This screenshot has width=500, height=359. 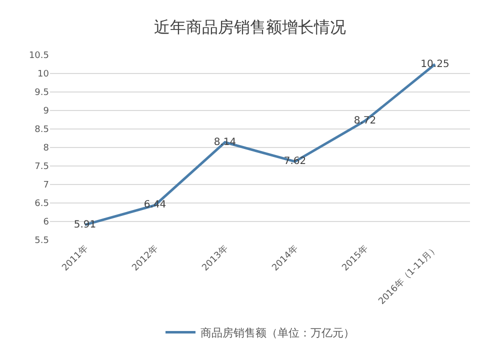 What do you see at coordinates (44, 75) in the screenshot?
I see `y-tick-label: 10` at bounding box center [44, 75].